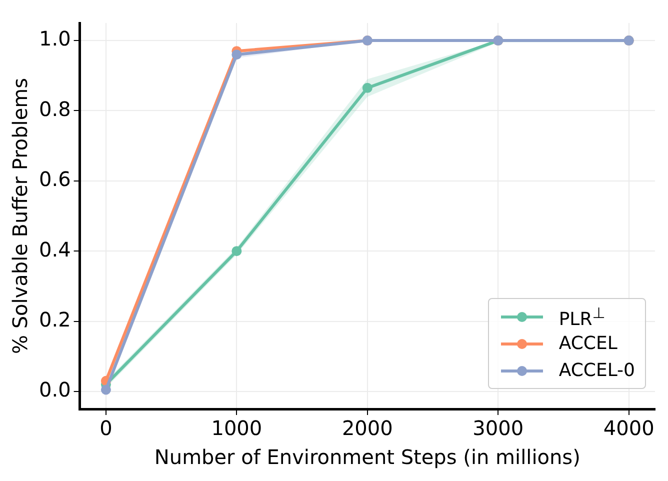 The image size is (668, 481). What do you see at coordinates (628, 428) in the screenshot?
I see `x-tick-label: 4000` at bounding box center [628, 428].